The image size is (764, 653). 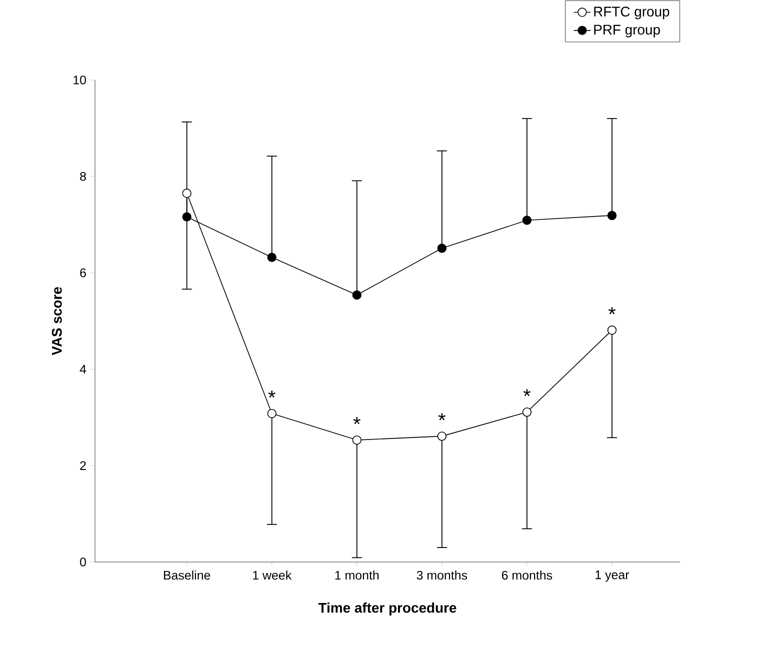 I want to click on y-tick-label: 8, so click(x=83, y=176).